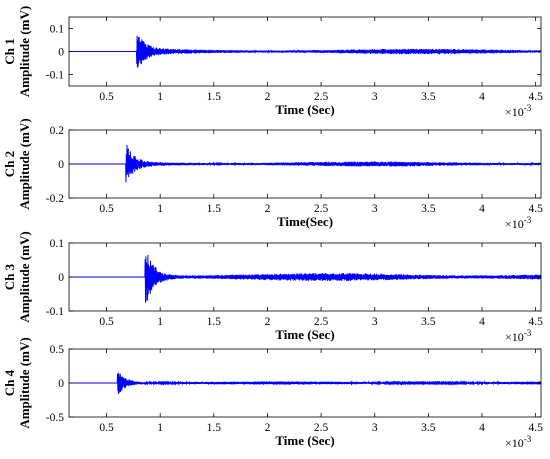 Image resolution: width=550 pixels, height=459 pixels. Describe the element at coordinates (57, 350) in the screenshot. I see `y-tick-label: 0.5` at that location.